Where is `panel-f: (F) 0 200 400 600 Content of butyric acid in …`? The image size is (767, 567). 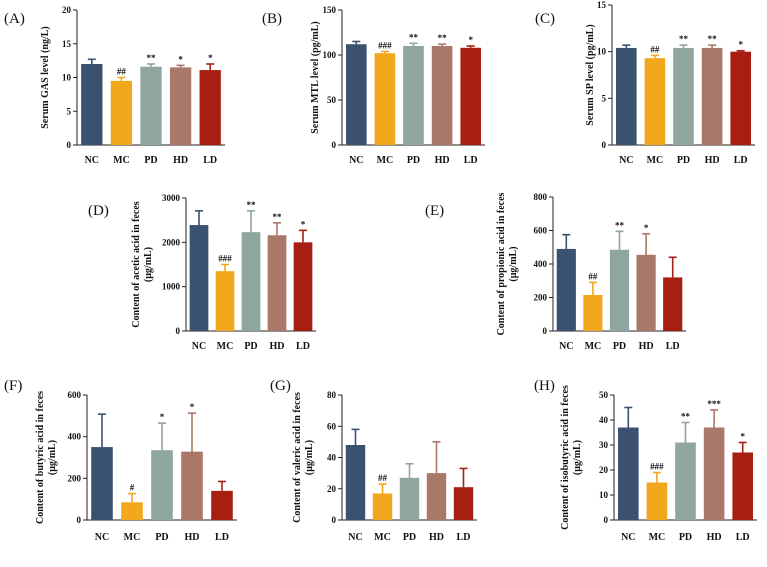
panel-f: (F) 0 200 400 600 Content of butyric acid in … is located at coordinates (120, 460).